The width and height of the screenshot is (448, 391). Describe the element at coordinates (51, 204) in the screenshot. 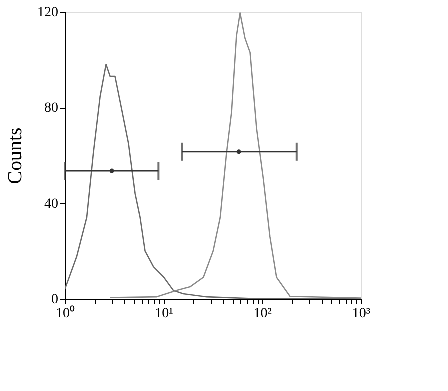

I see `y-tick-label: 40` at that location.